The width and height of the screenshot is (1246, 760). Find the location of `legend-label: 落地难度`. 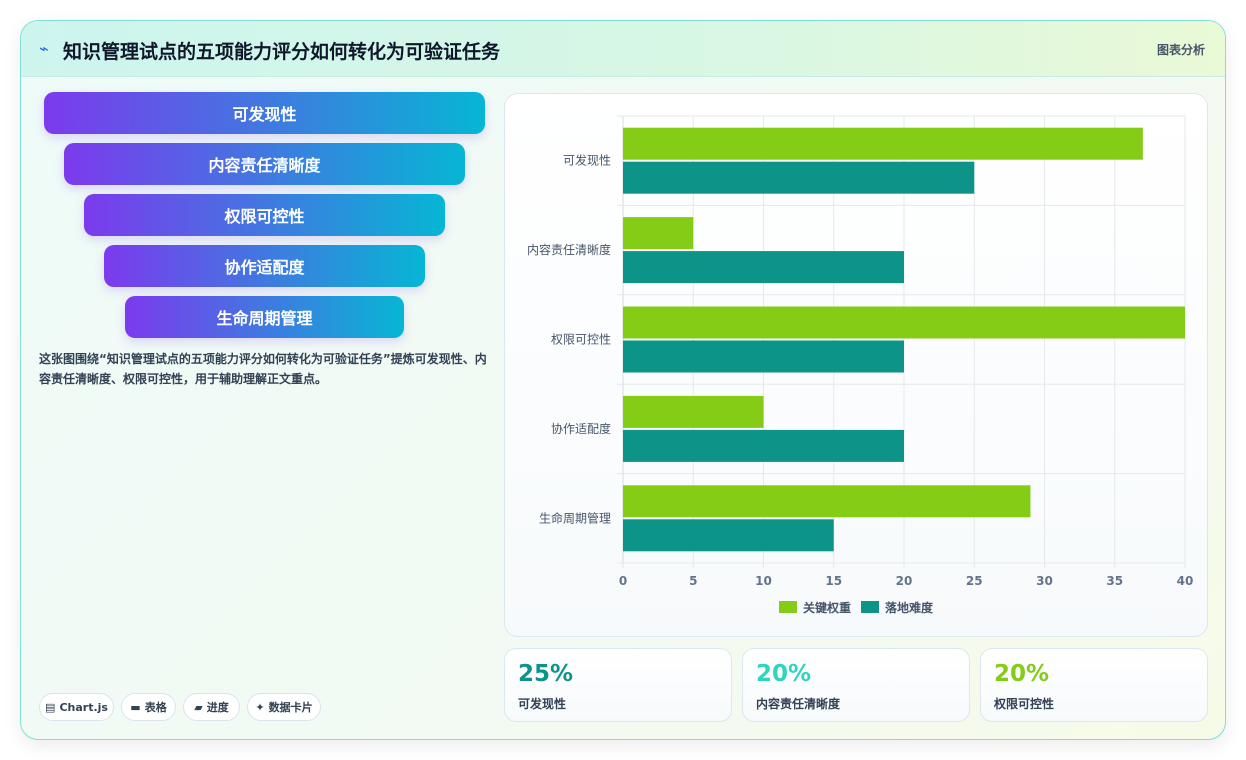

legend-label: 落地难度 is located at coordinates (909, 607).